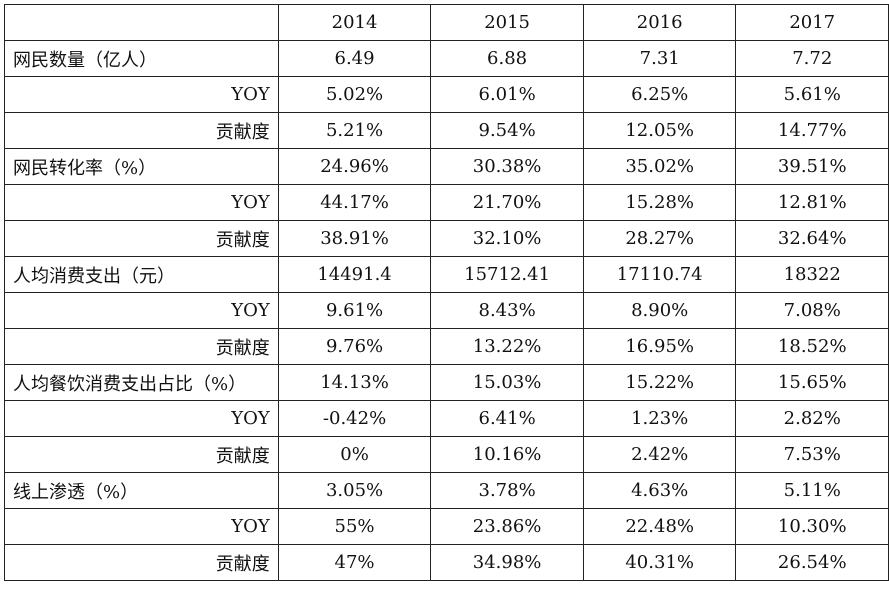  Describe the element at coordinates (812, 94) in the screenshot. I see `value-cell: 5.61%` at that location.